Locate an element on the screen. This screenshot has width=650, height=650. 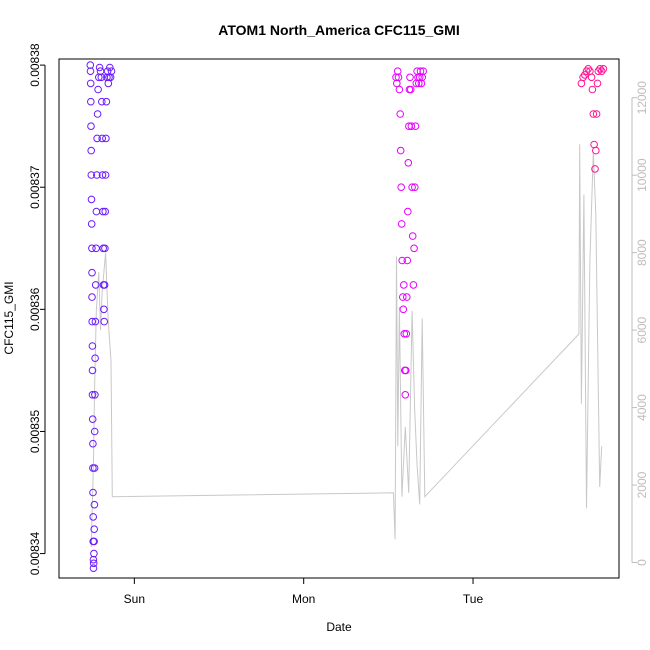
chart-title: ATOM1 North_America CFC115_GMI is located at coordinates (338, 30).